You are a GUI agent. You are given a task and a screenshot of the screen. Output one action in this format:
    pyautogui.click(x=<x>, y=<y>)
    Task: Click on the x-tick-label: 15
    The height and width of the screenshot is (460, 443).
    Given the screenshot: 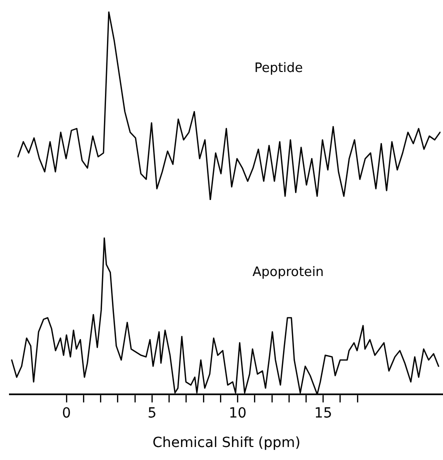 What is the action you would take?
    pyautogui.click(x=323, y=413)
    